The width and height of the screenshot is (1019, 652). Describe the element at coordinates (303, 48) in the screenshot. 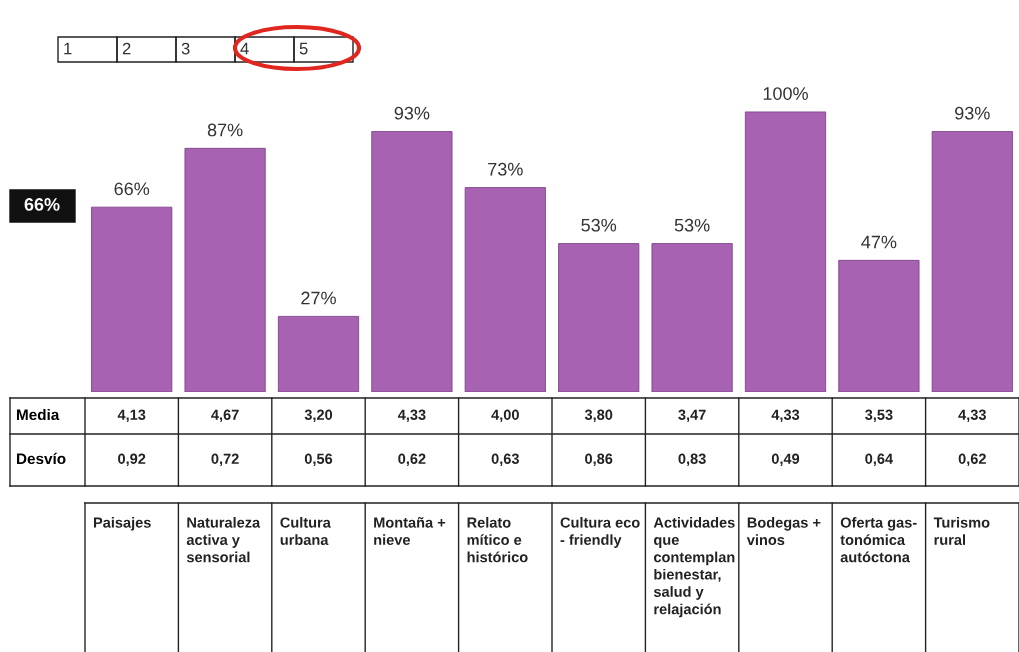

I see `text: 5` at that location.